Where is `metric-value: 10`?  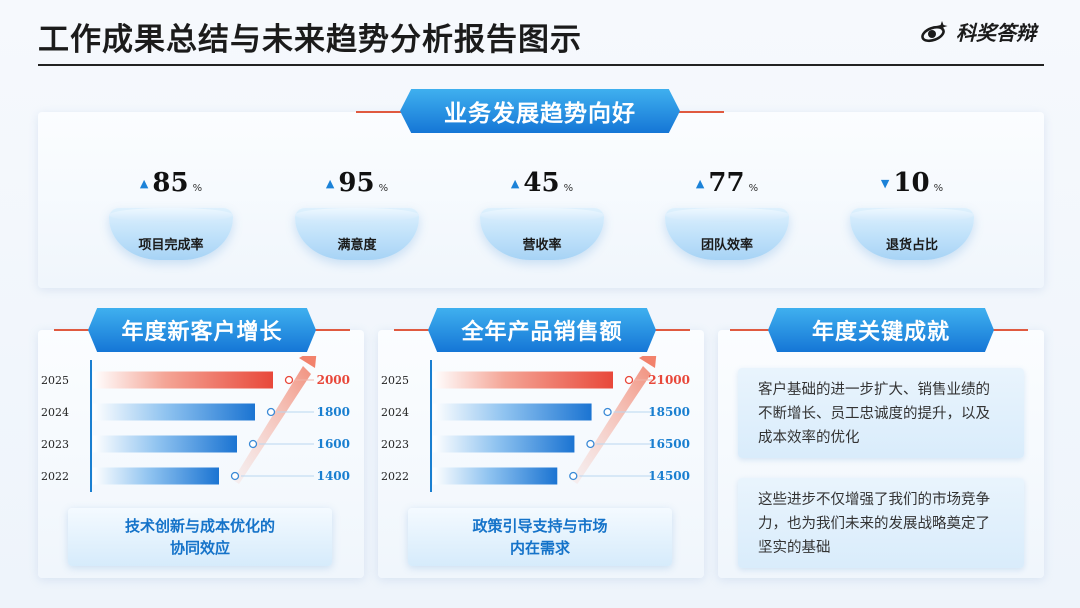
metric-value: 10 is located at coordinates (911, 183).